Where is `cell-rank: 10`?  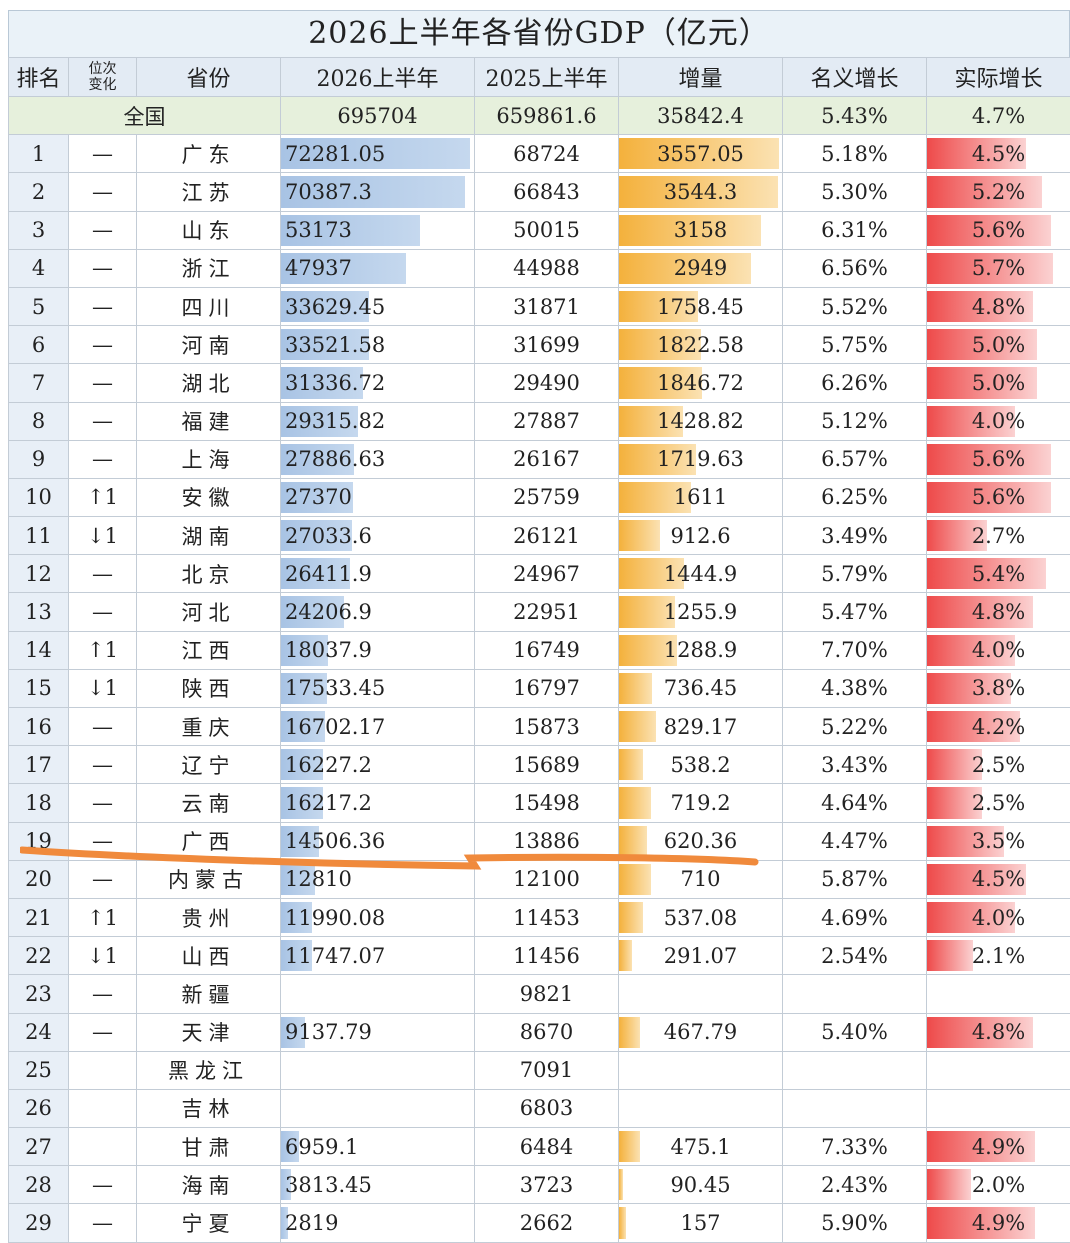
cell-rank: 10 is located at coordinates (39, 497).